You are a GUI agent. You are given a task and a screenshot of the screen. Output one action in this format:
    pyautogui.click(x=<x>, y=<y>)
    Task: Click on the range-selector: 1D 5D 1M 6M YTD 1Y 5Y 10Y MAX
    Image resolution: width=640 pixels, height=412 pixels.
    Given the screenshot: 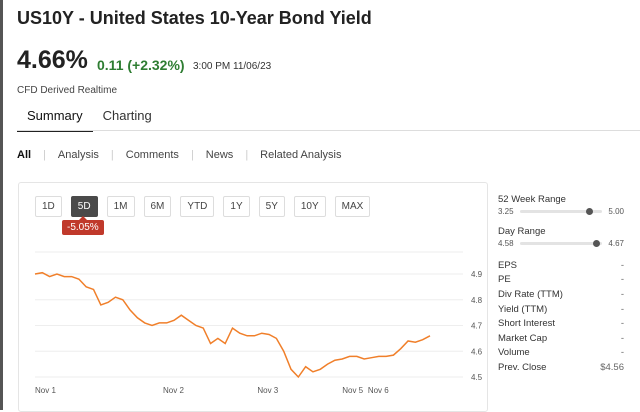 What is the action you would take?
    pyautogui.click(x=203, y=206)
    